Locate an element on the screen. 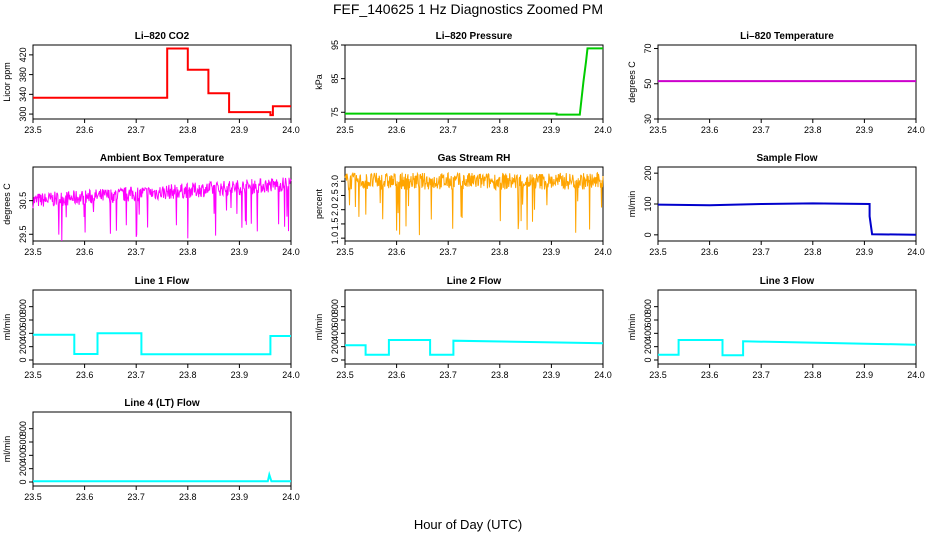 This screenshot has width=936, height=540. page-title: FEF_140625 1 Hz Diagnostics Zoomed PM is located at coordinates (467, 9).